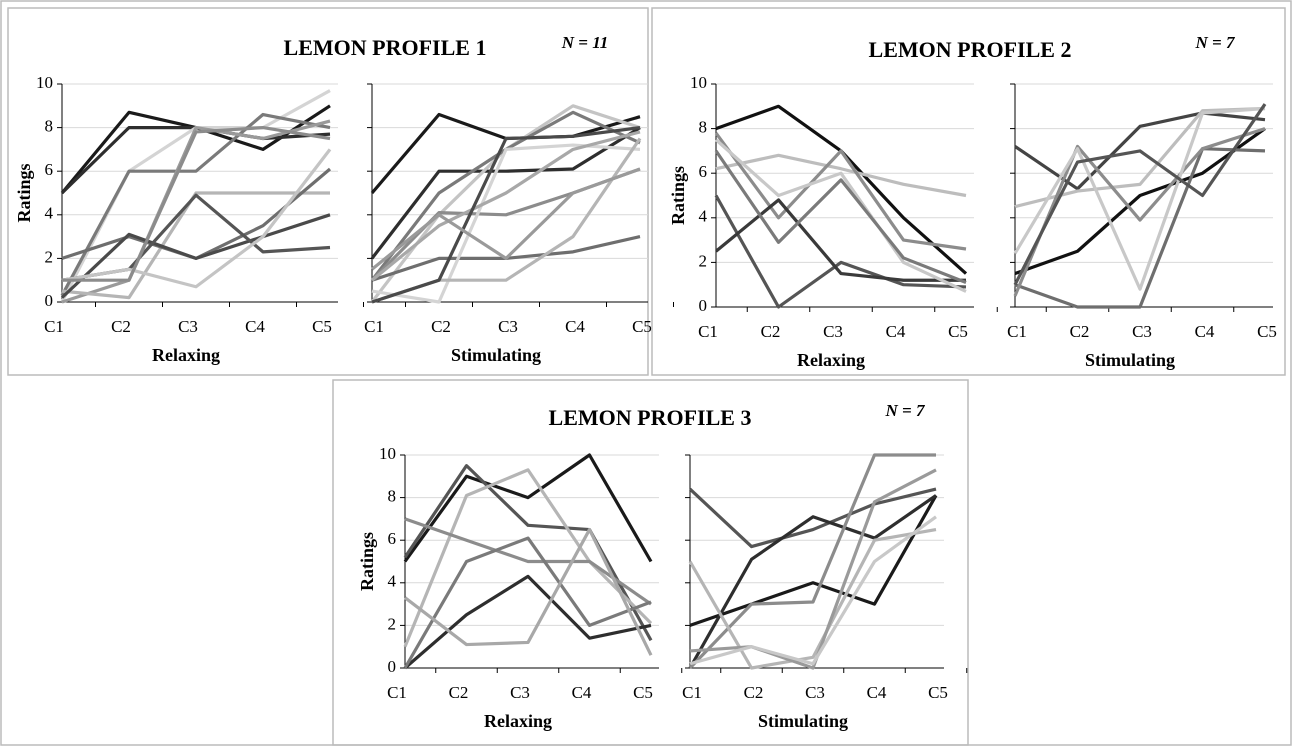 The image size is (1293, 747). Describe the element at coordinates (385, 47) in the screenshot. I see `panel-title: LEMON PROFILE 1` at that location.